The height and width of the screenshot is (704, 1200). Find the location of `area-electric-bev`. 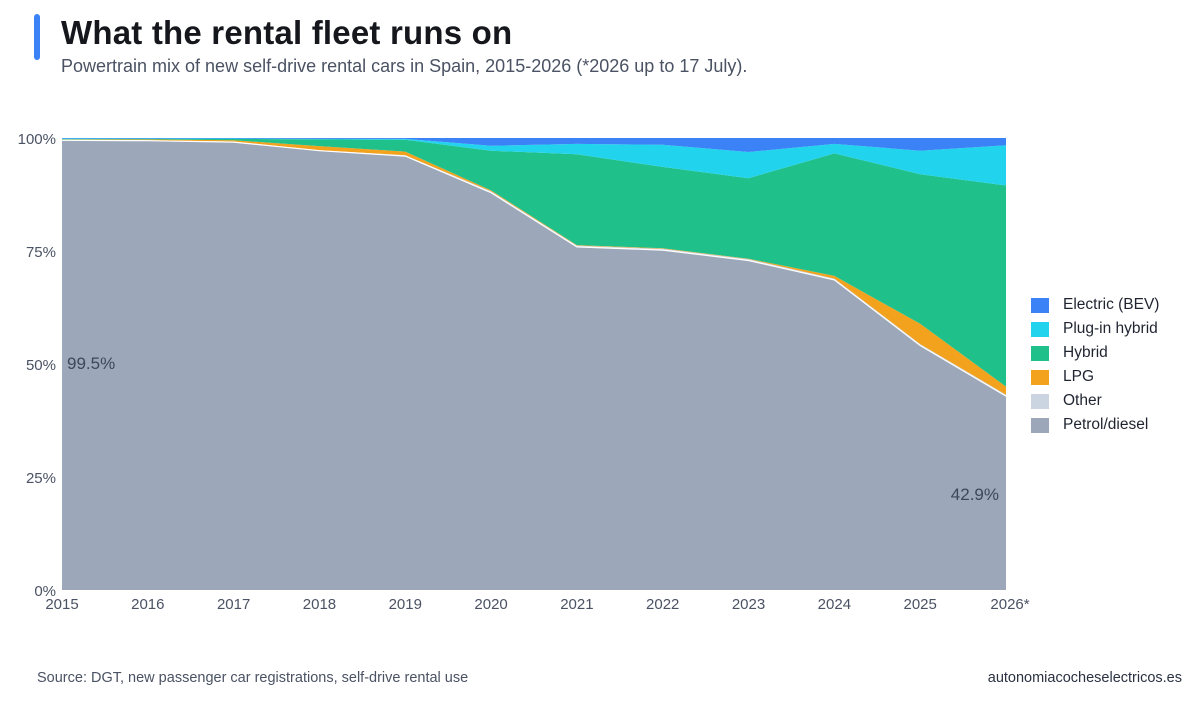

area-electric-bev is located at coordinates (534, 145).